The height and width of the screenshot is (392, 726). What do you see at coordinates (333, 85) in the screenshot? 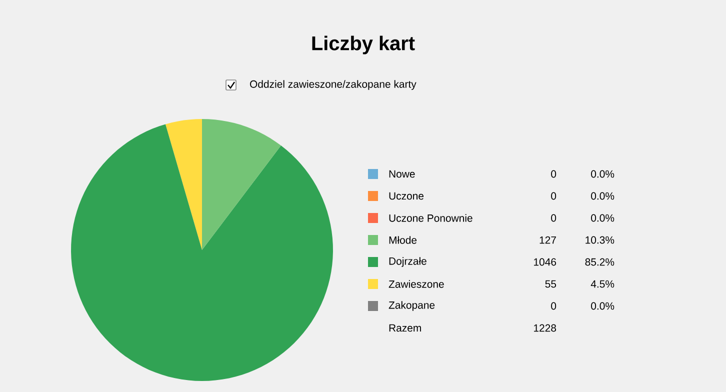
I see `chart-subtitle: Oddziel zawieszone/zakopane karty` at bounding box center [333, 85].